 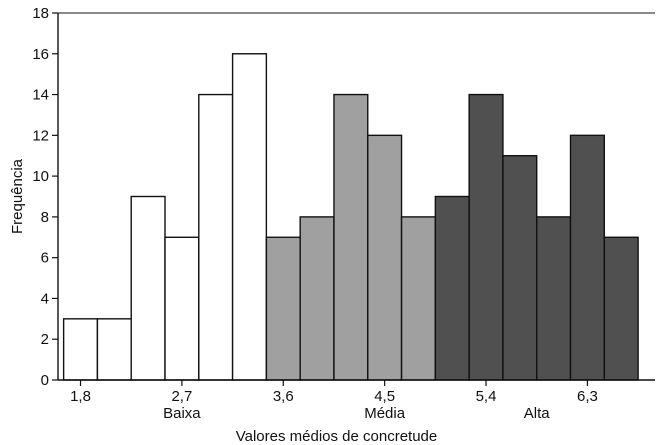 I want to click on y-tick-label: 14, so click(x=40, y=95).